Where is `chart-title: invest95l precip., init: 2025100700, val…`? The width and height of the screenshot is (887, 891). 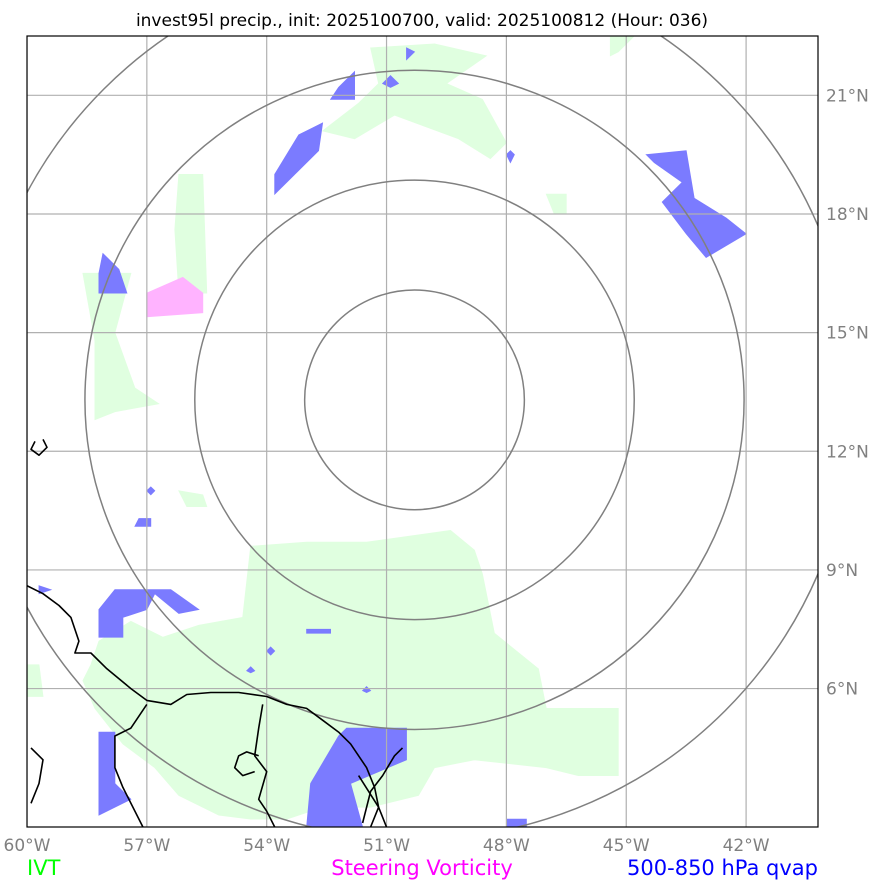
chart-title: invest95l precip., init: 2025100700, val… is located at coordinates (422, 21).